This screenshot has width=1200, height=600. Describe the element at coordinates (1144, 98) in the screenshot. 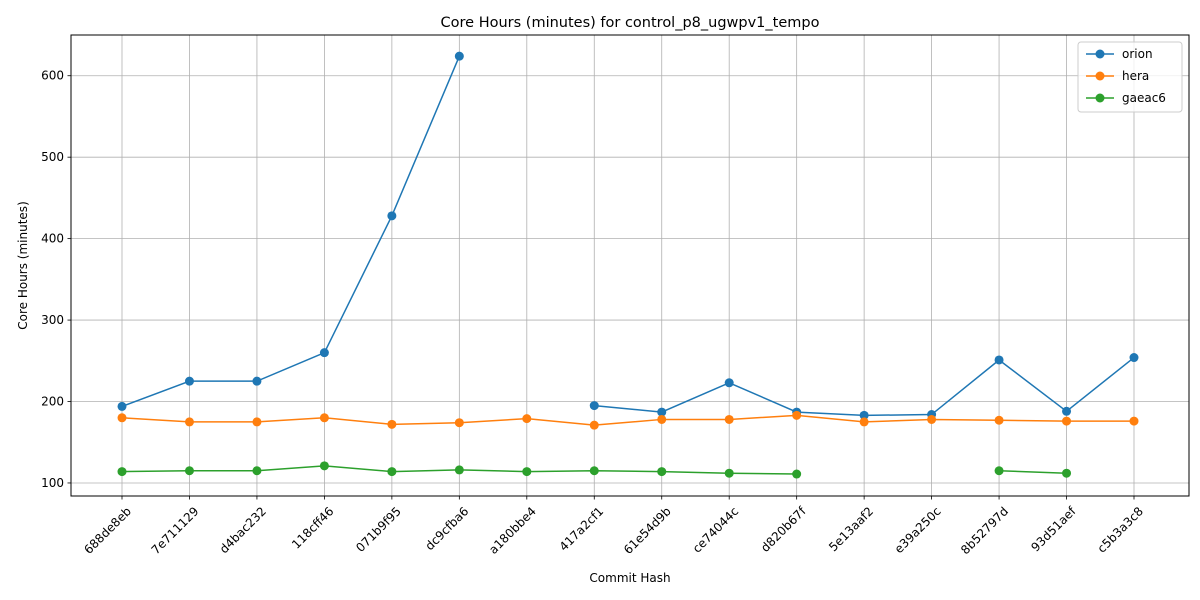

I see `legend-label-gaeac6: gaeac6` at that location.